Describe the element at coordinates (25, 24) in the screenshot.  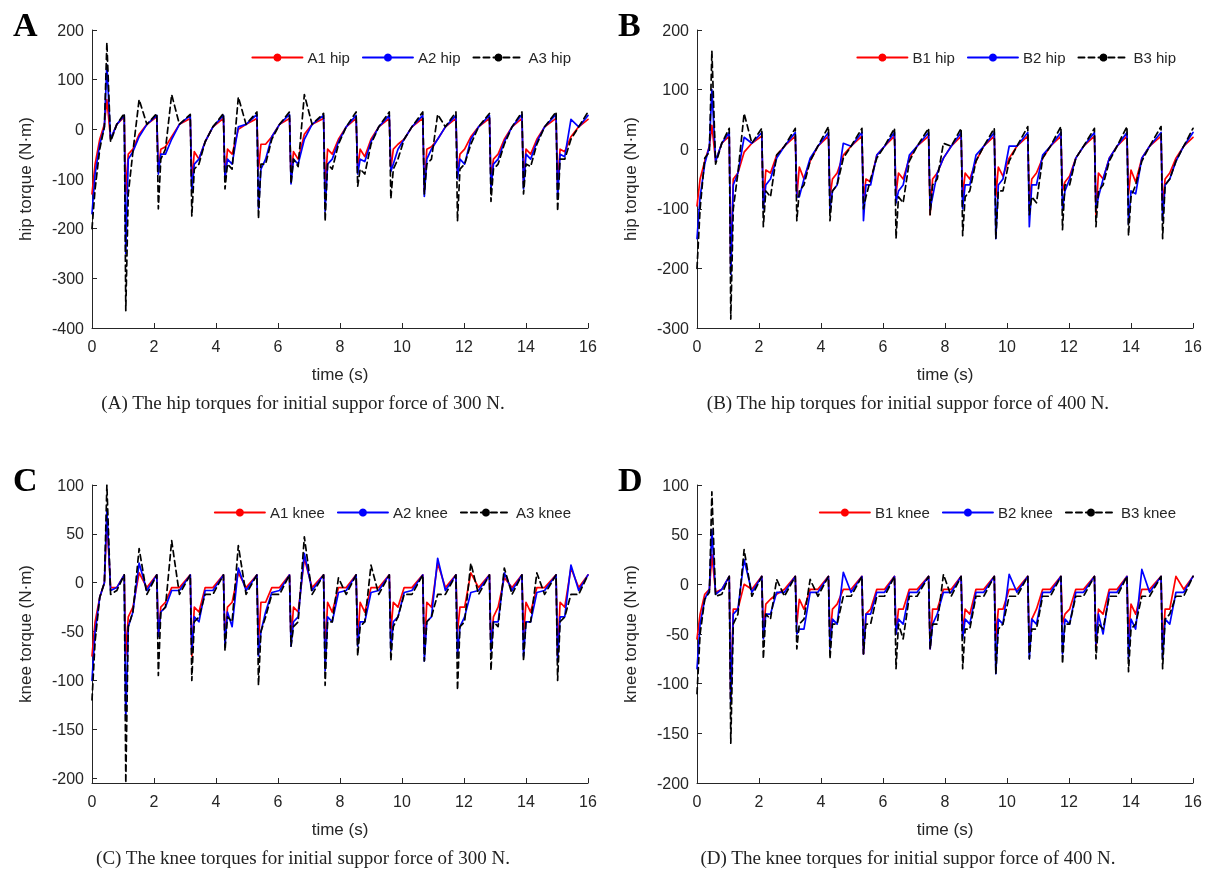
I see `chart-title: A` at that location.